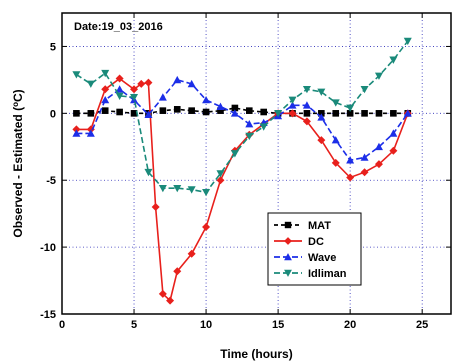  What do you see at coordinates (118, 27) in the screenshot?
I see `date-annotation: Date:19_03_2016` at bounding box center [118, 27].